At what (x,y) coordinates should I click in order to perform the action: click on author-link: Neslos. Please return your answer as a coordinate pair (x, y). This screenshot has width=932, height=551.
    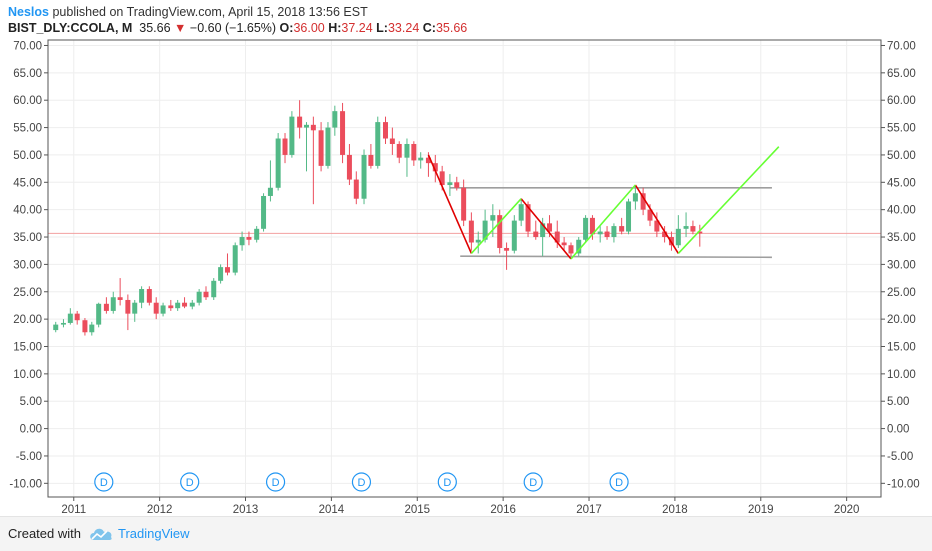
    Looking at the image, I should click on (28, 12).